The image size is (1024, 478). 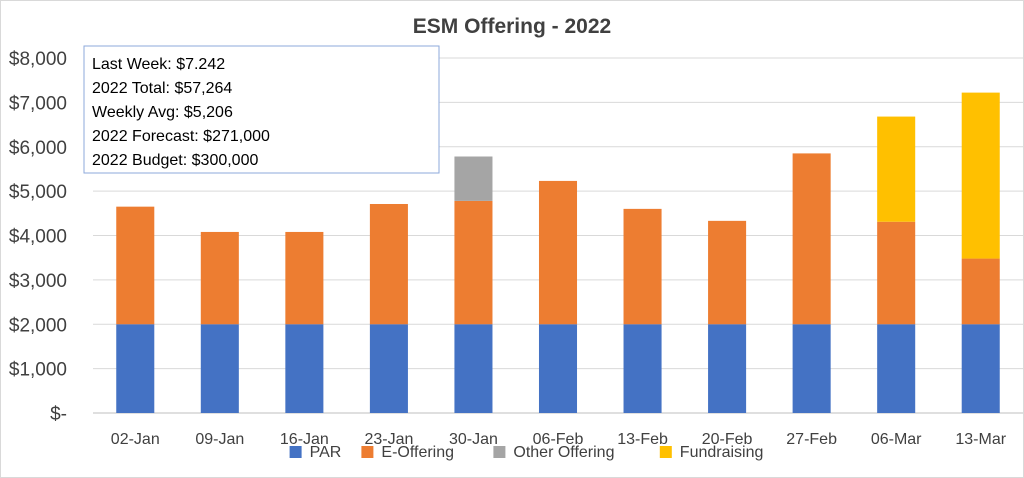 What do you see at coordinates (38, 281) in the screenshot?
I see `y-tick-label: $3,000` at bounding box center [38, 281].